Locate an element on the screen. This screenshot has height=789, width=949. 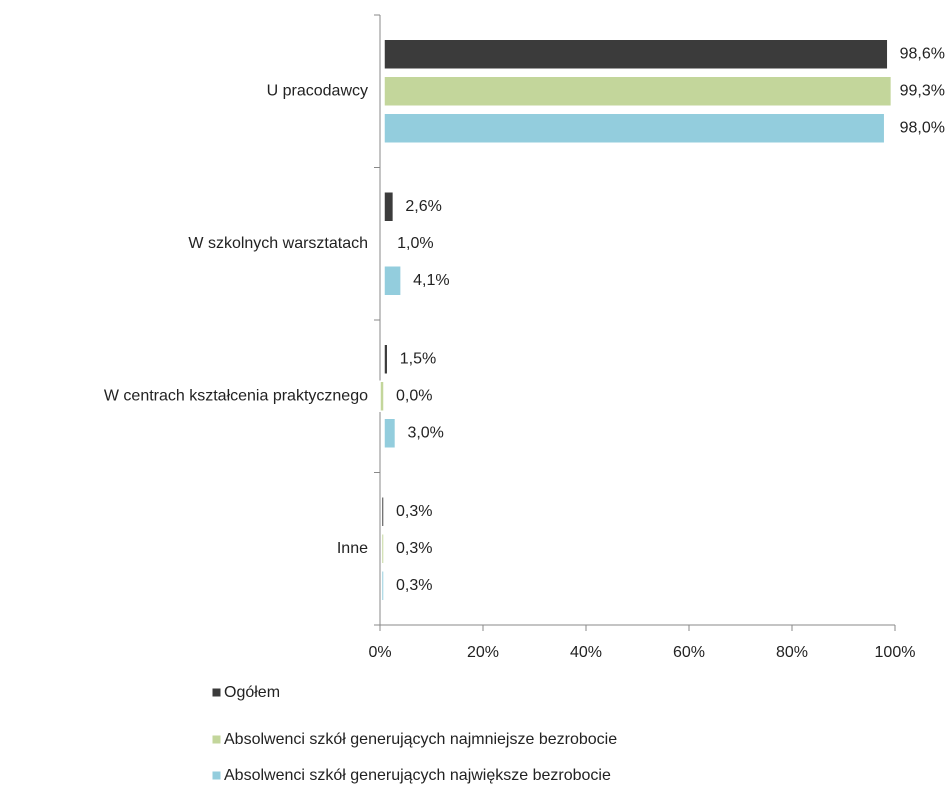
x-tick-label: 20% is located at coordinates (483, 652).